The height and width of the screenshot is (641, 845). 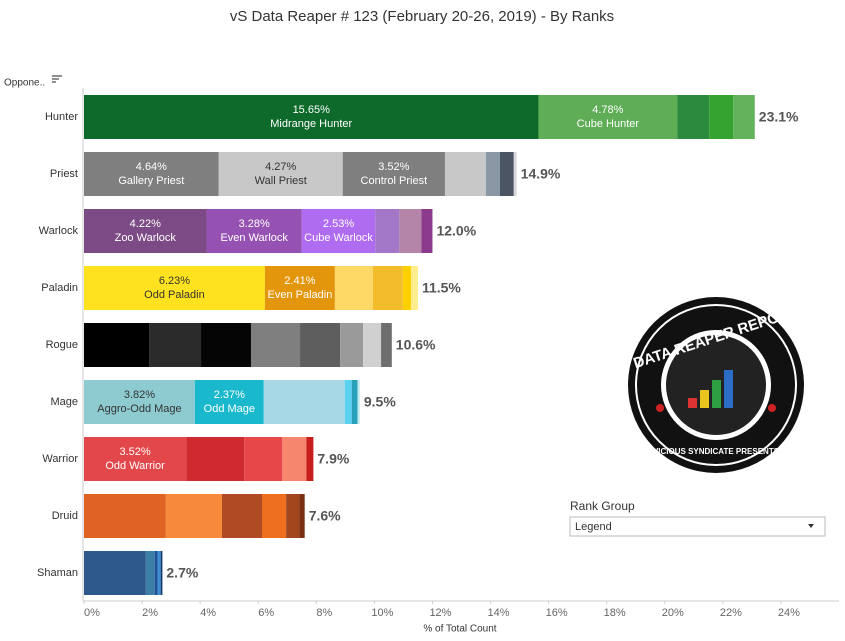 What do you see at coordinates (174, 281) in the screenshot?
I see `segment-value-label: 6.23%` at bounding box center [174, 281].